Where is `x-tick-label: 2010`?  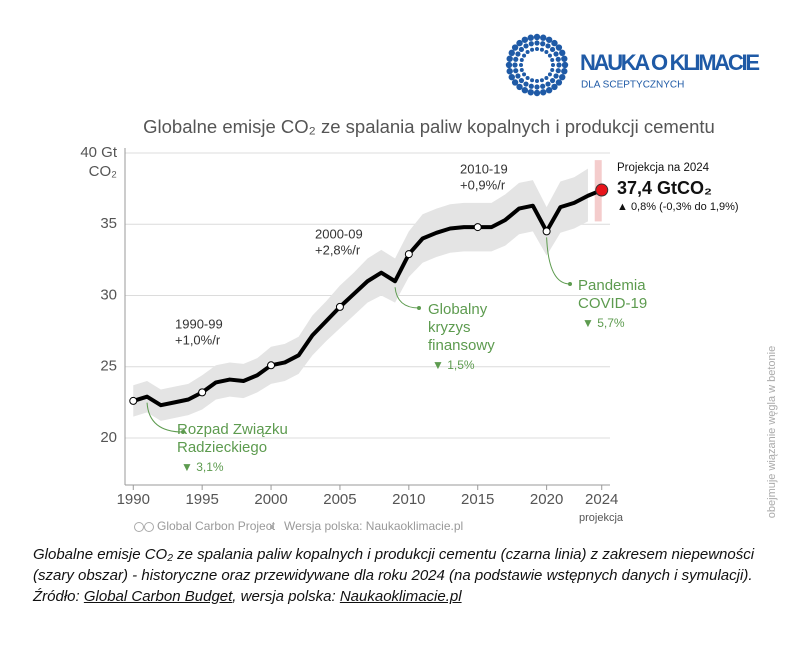
x-tick-label: 2010 is located at coordinates (408, 499).